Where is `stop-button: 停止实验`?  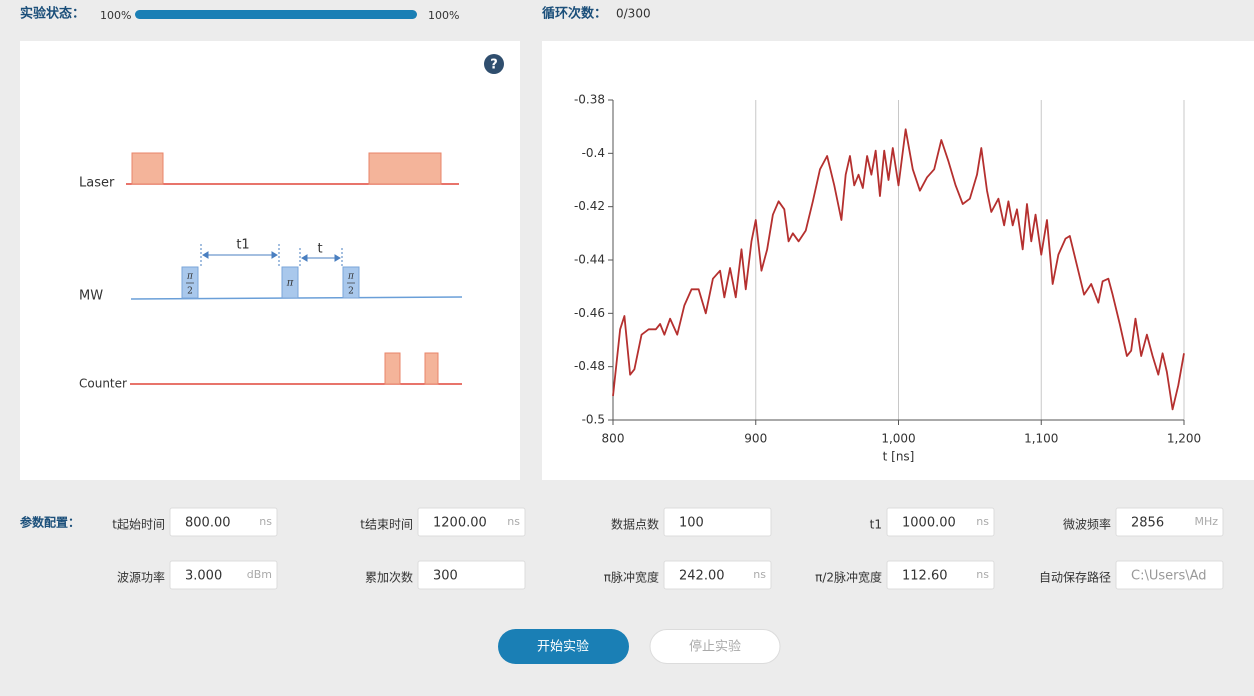
stop-button: 停止实验 is located at coordinates (715, 646).